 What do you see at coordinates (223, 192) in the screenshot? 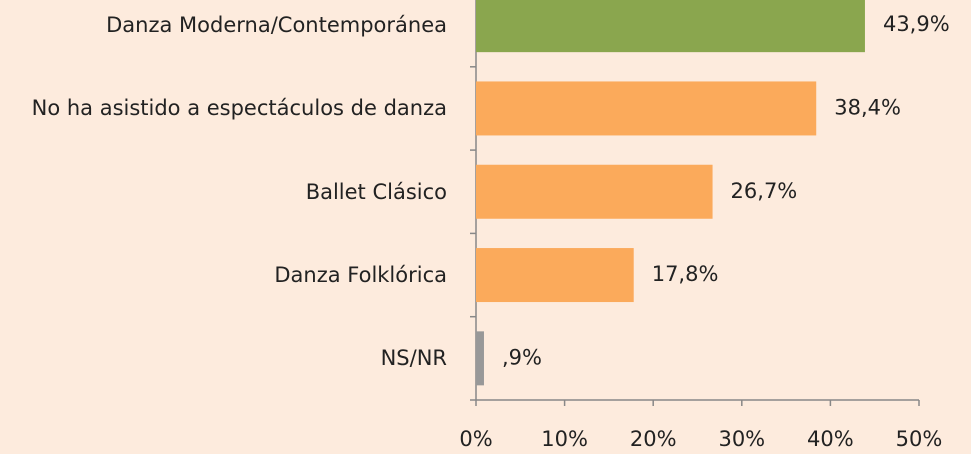
I see `category-label: Ballet Clásico` at bounding box center [223, 192].